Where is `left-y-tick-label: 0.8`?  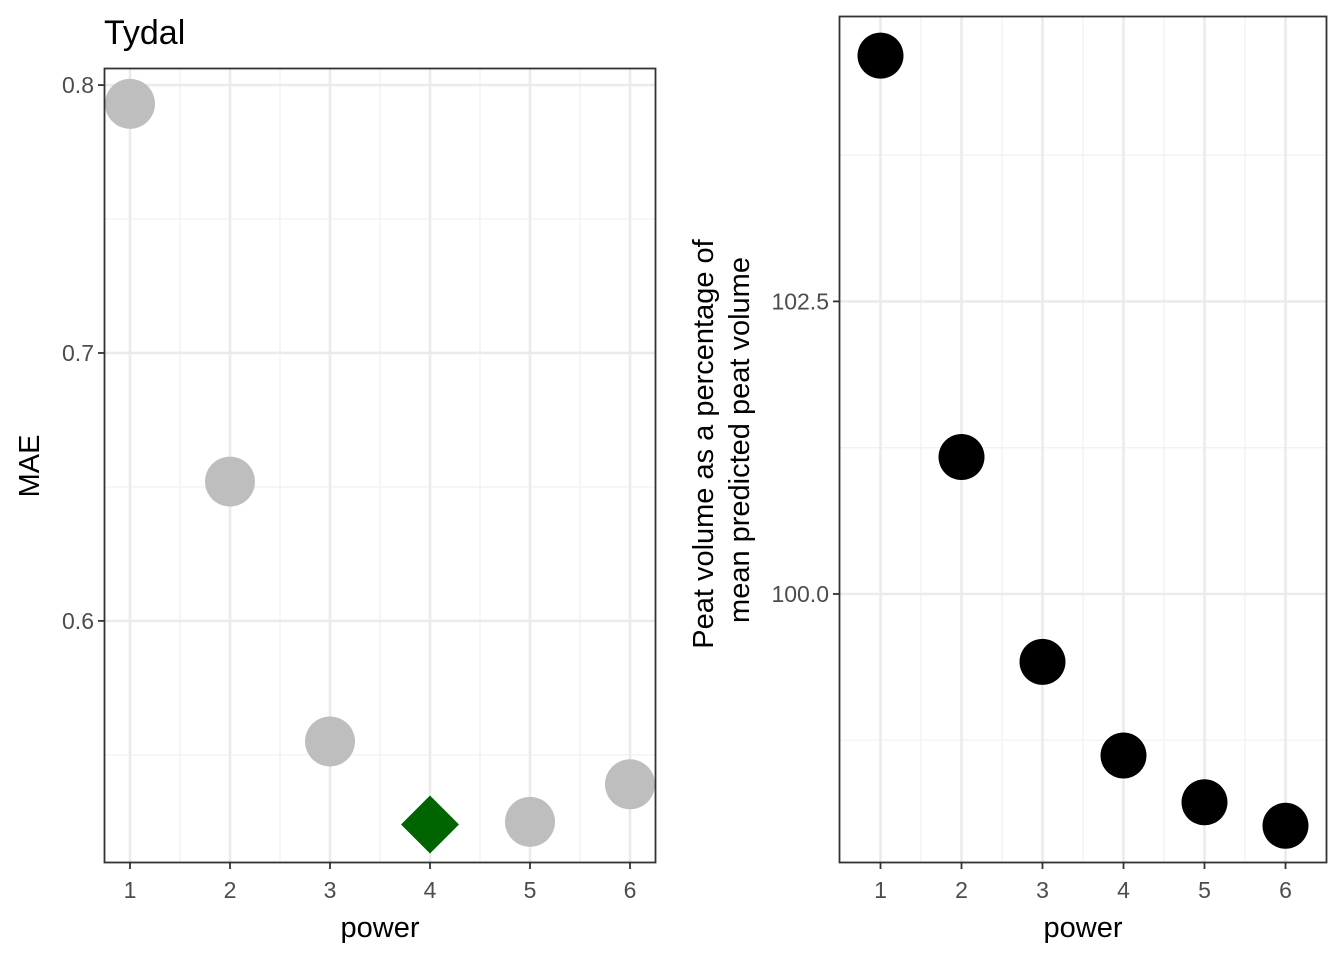 left-y-tick-label: 0.8 is located at coordinates (78, 85).